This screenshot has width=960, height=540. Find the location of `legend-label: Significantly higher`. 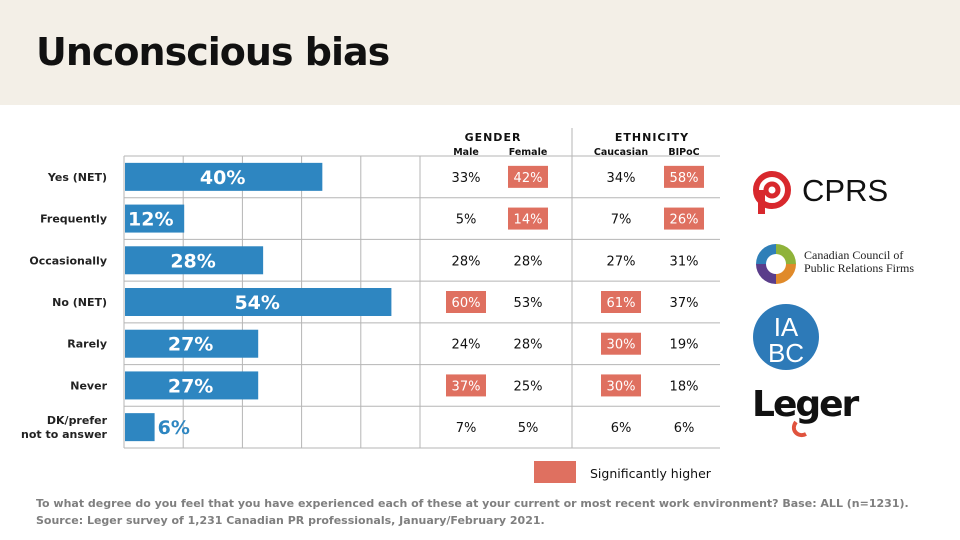

legend-label: Significantly higher is located at coordinates (650, 473).